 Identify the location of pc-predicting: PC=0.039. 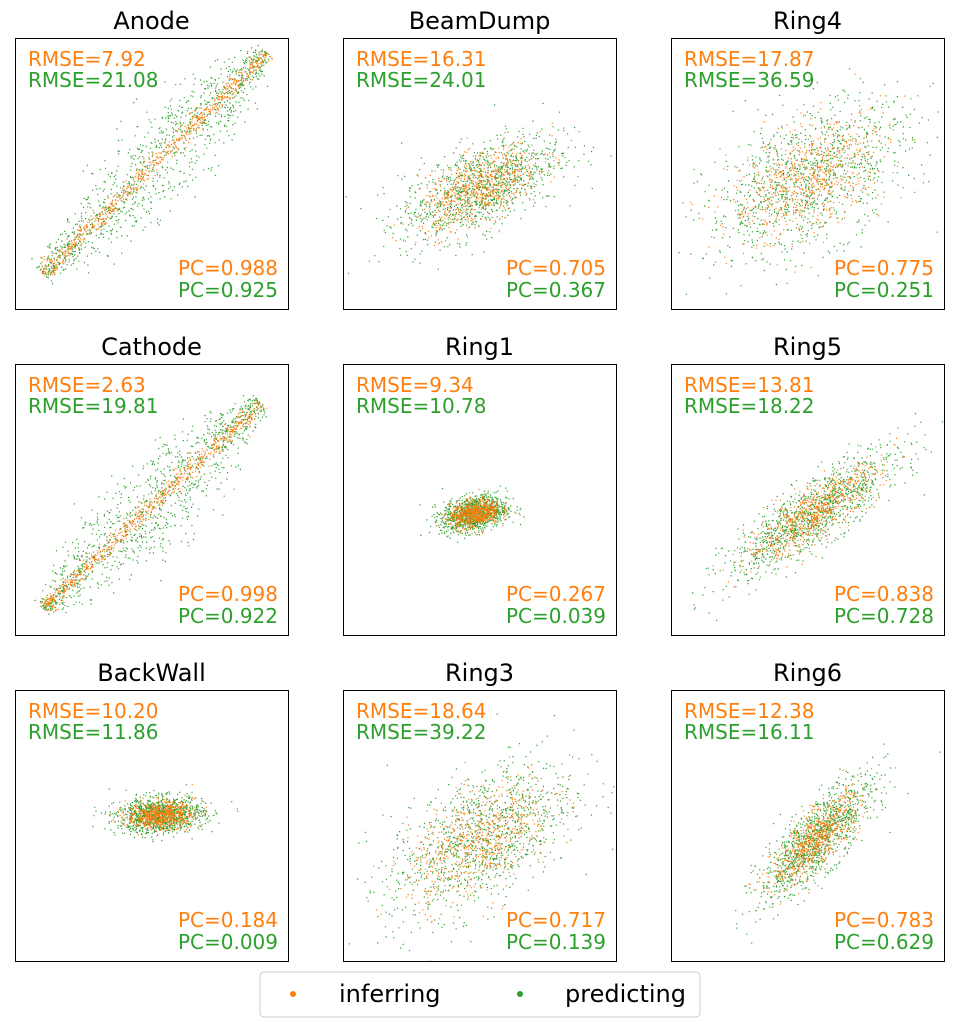
(556, 616).